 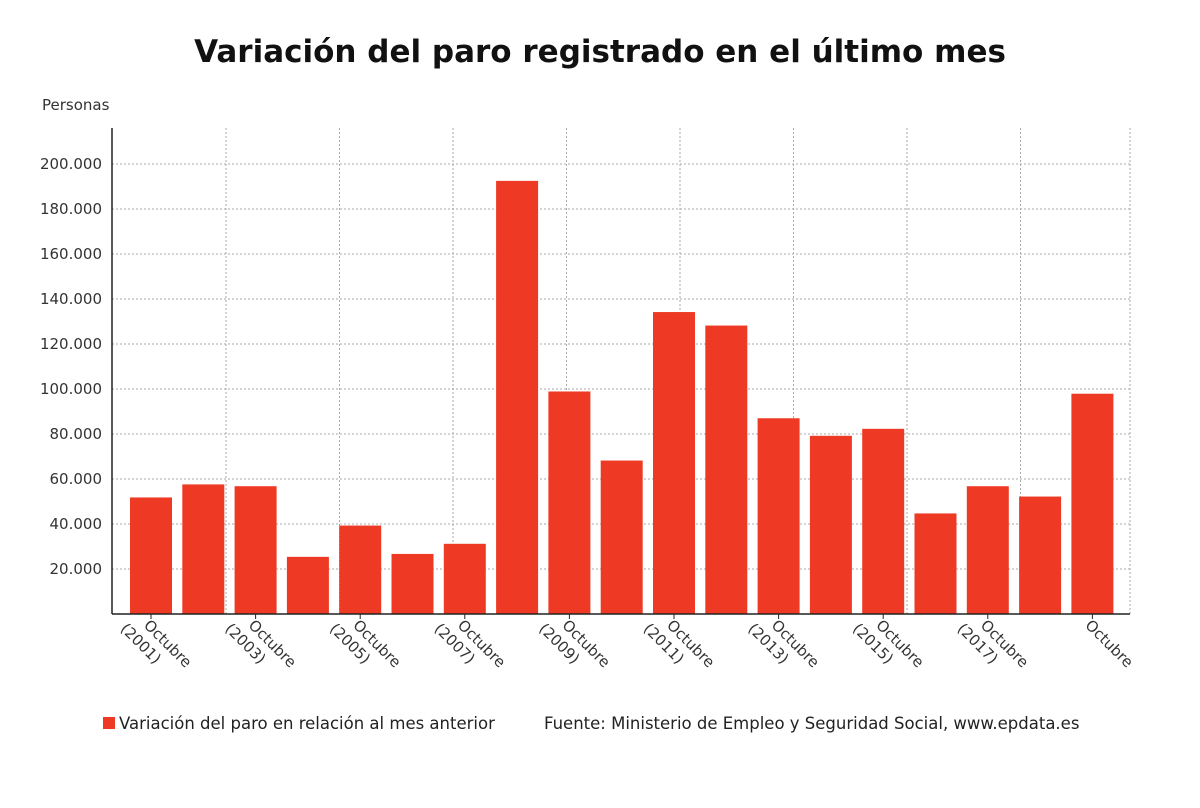 What do you see at coordinates (71, 164) in the screenshot?
I see `y-tick-label: 200.000` at bounding box center [71, 164].